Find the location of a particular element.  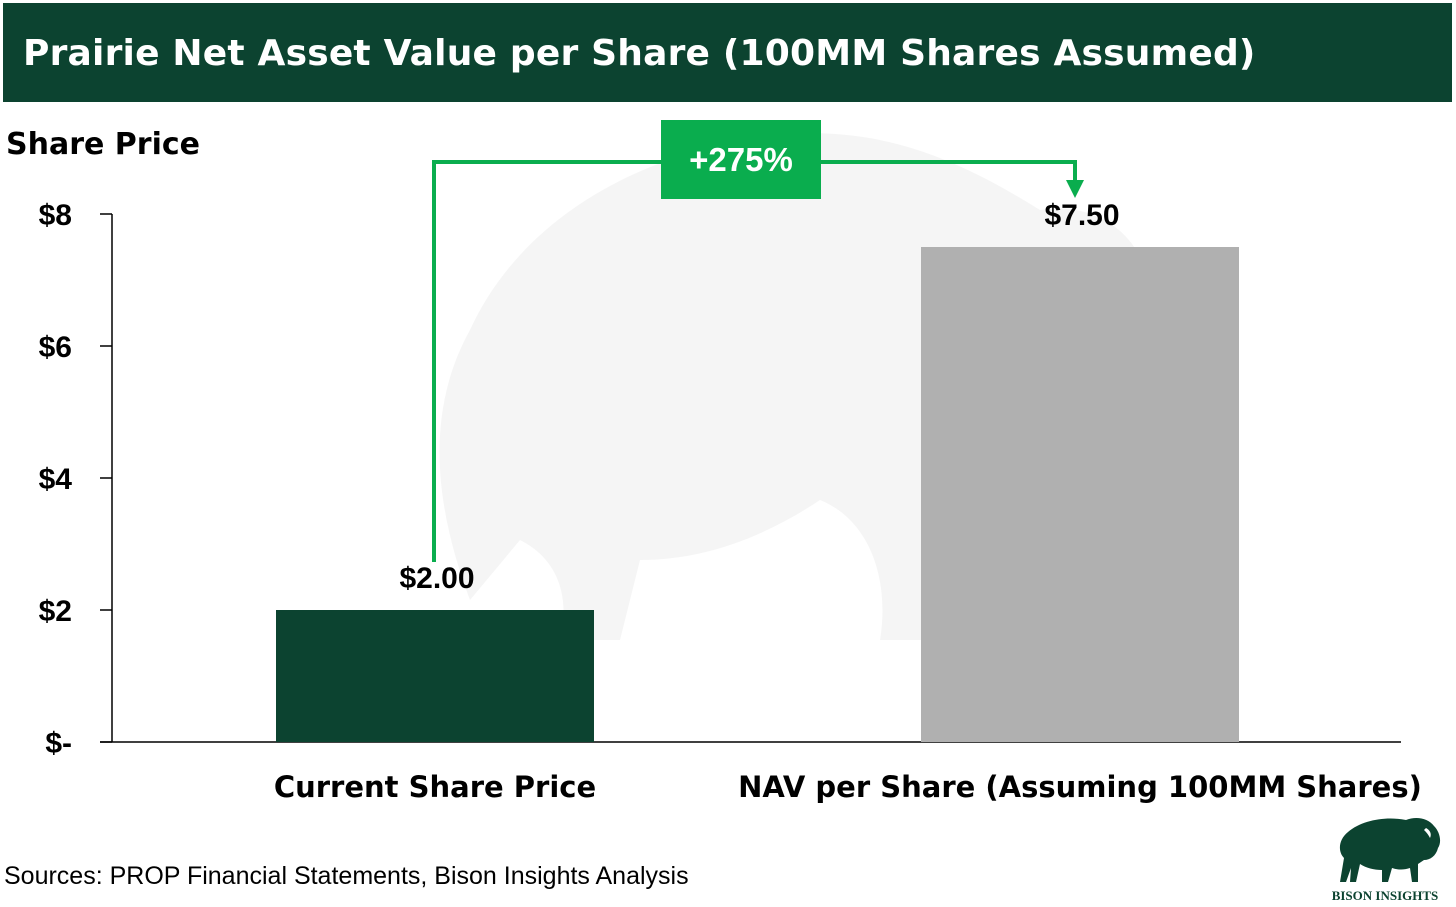

y-tick-label: $4 is located at coordinates (56, 479).